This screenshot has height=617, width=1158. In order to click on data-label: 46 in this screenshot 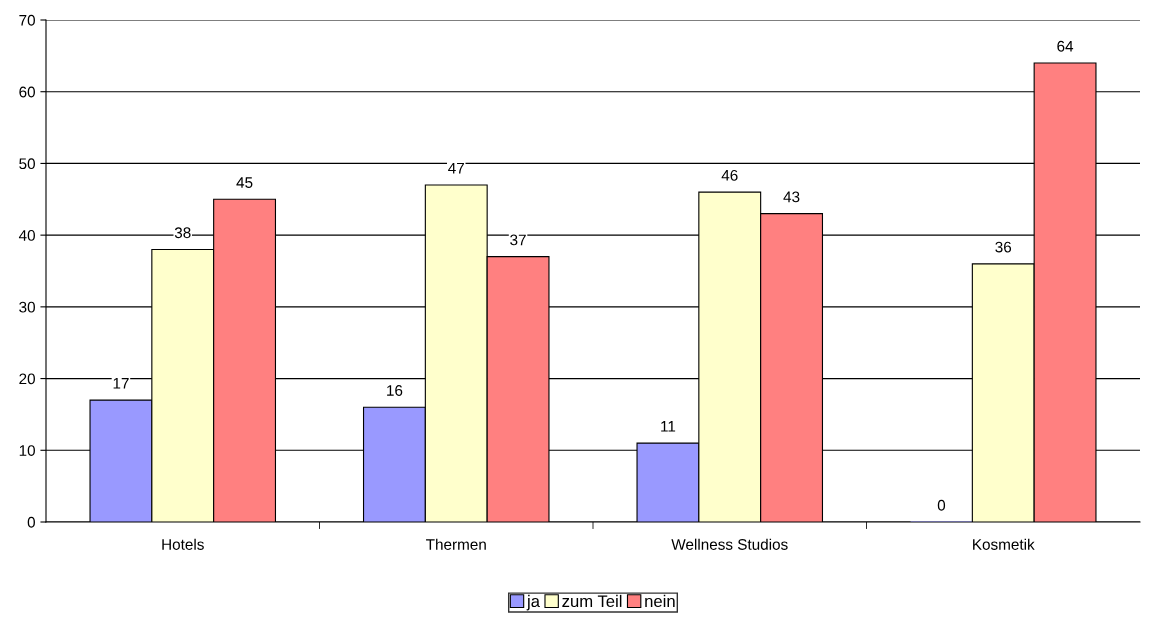, I will do `click(729, 175)`.